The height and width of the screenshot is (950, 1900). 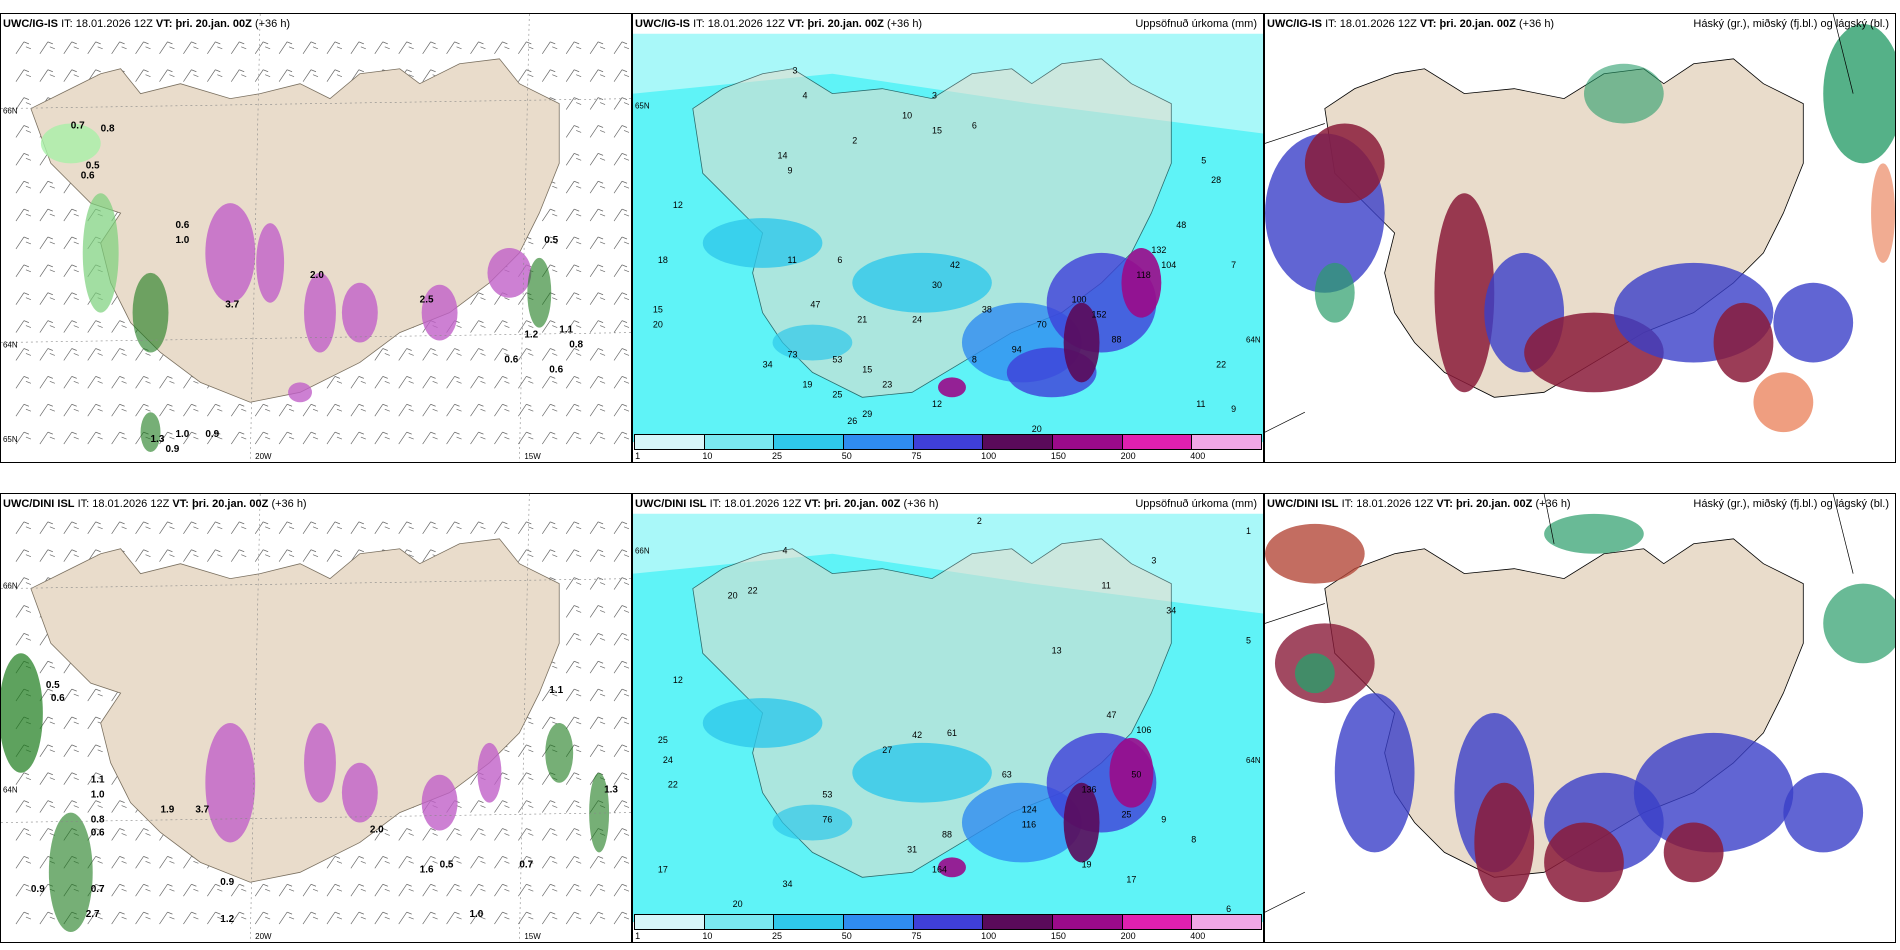 What do you see at coordinates (1198, 936) in the screenshot?
I see `colorbar-tick: 400` at bounding box center [1198, 936].